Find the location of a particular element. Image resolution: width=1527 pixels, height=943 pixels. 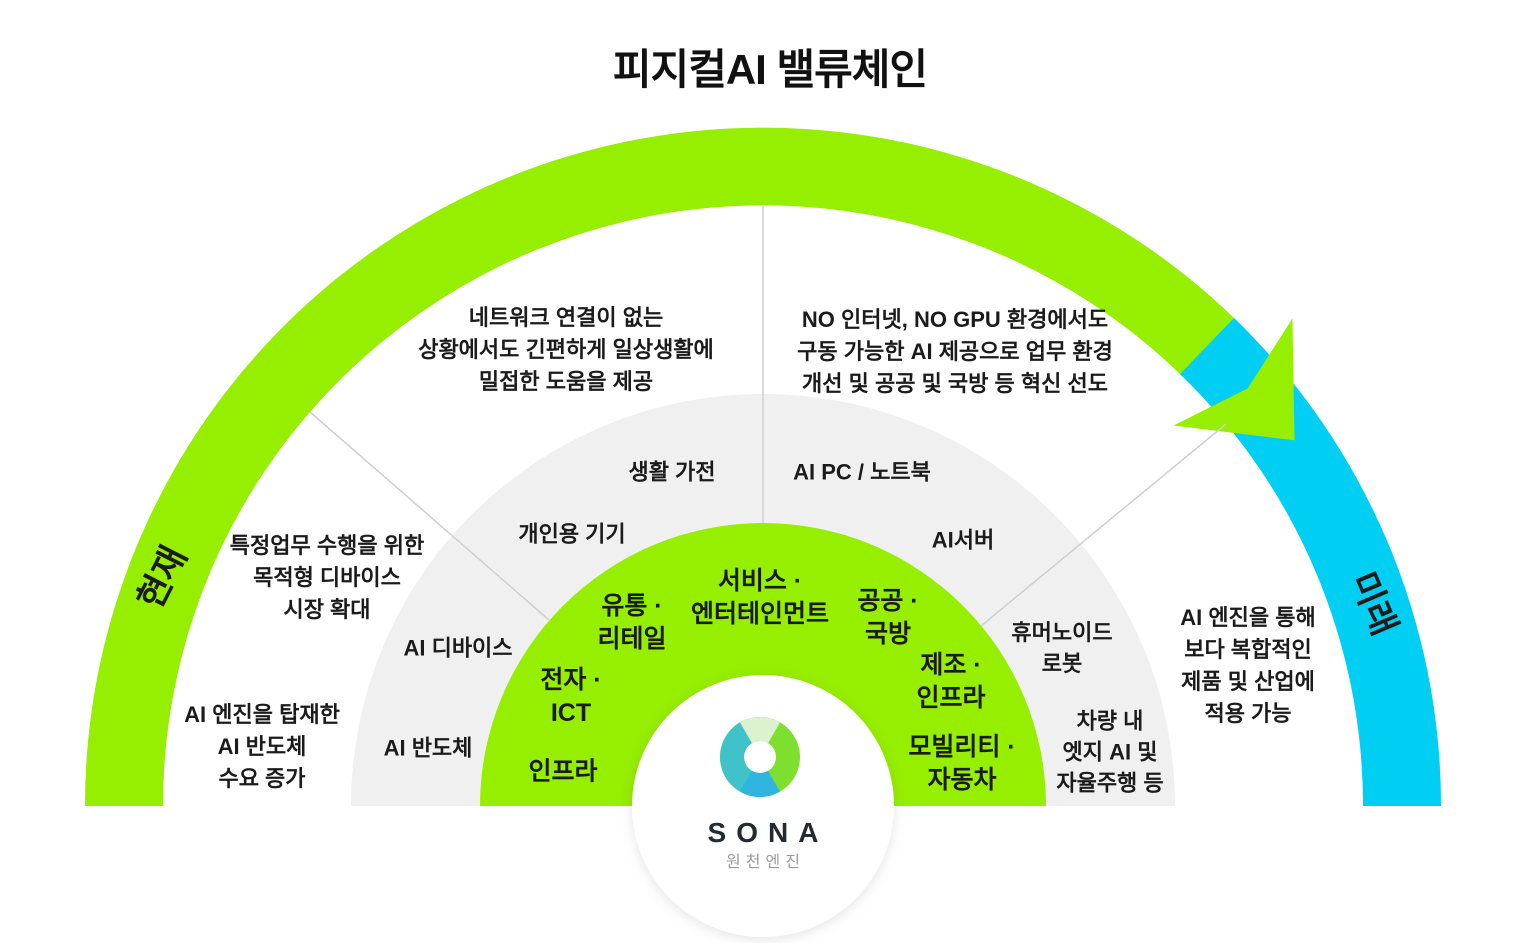

annotation-ai-chip-line1: AI 엔진을 탑재한 is located at coordinates (262, 714).